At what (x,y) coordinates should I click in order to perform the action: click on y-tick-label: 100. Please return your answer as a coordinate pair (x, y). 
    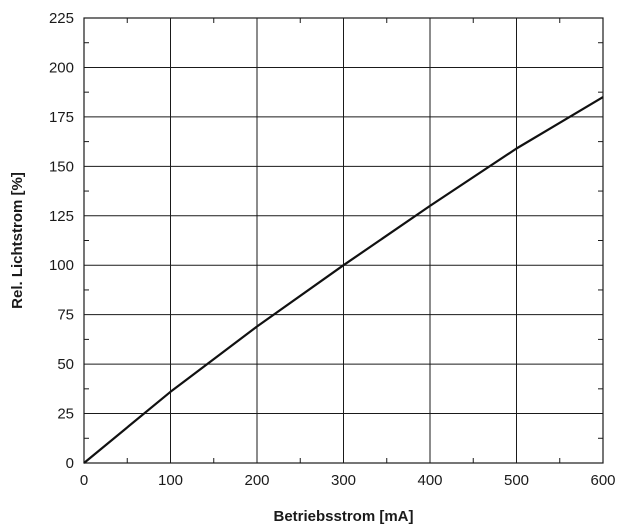
    Looking at the image, I should click on (61, 265).